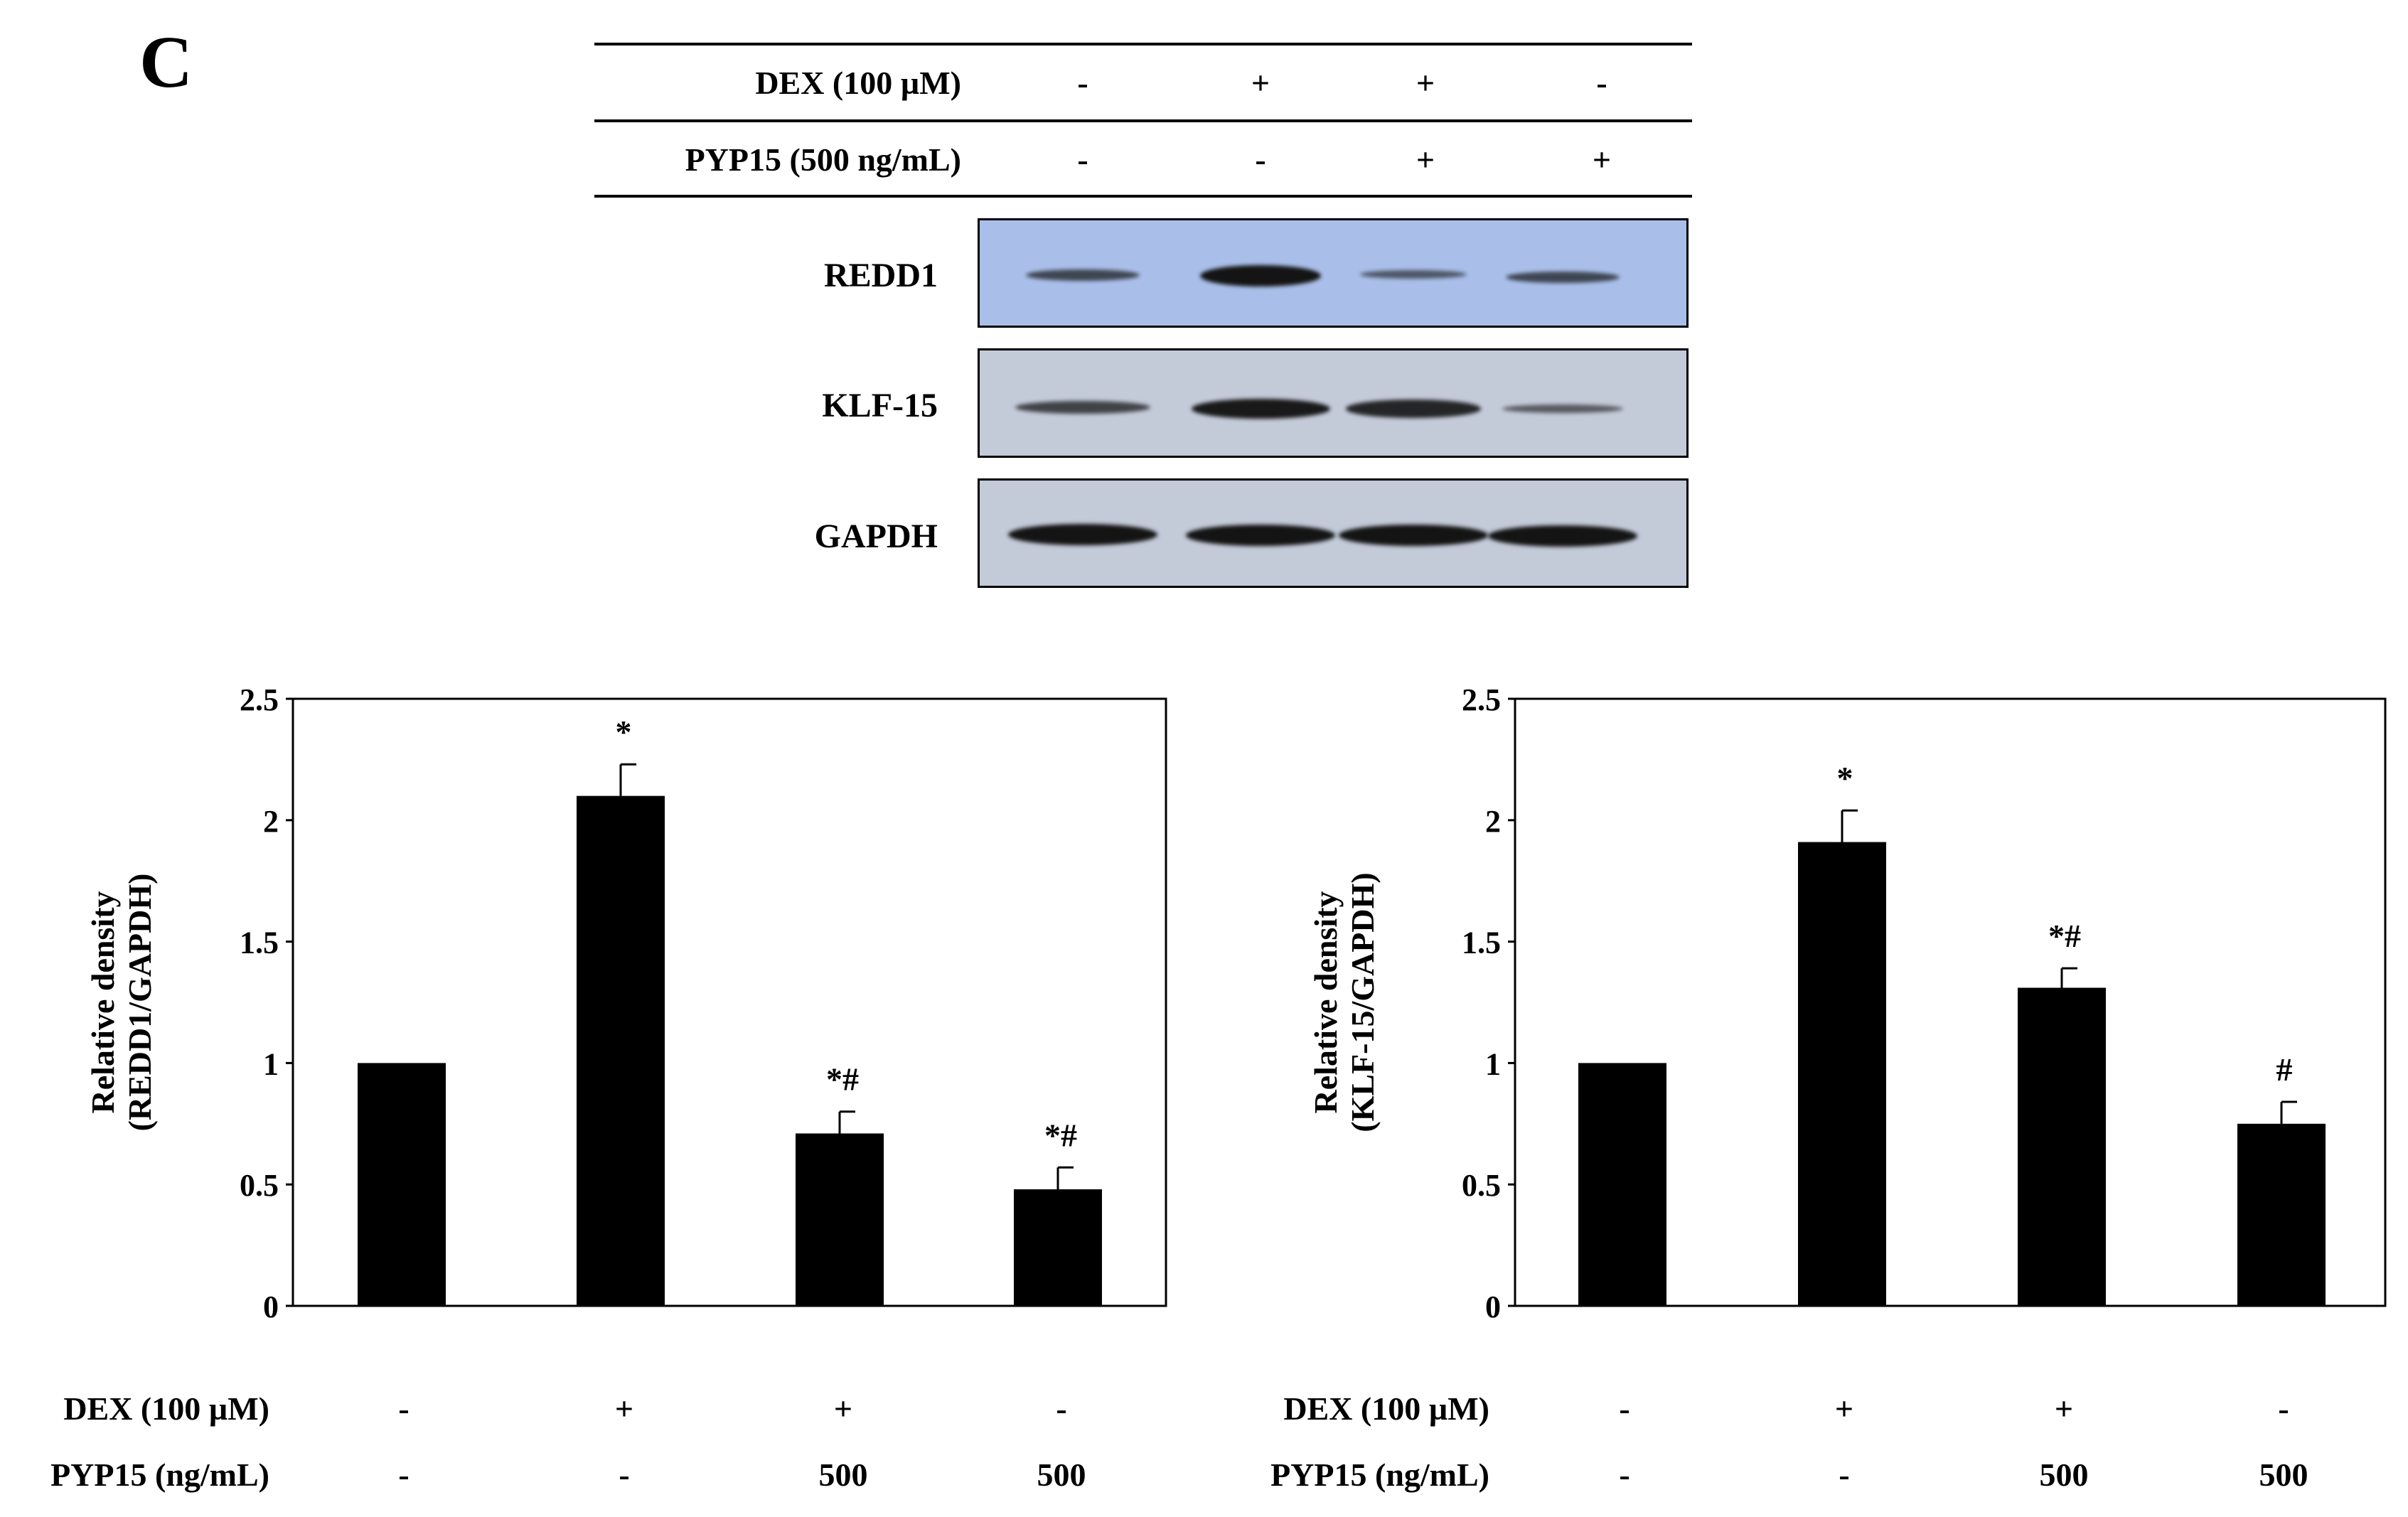 This screenshot has height=1517, width=2408. Describe the element at coordinates (1379, 1475) in the screenshot. I see `right-pyp15-label: PYP15 (ng/mL)` at that location.